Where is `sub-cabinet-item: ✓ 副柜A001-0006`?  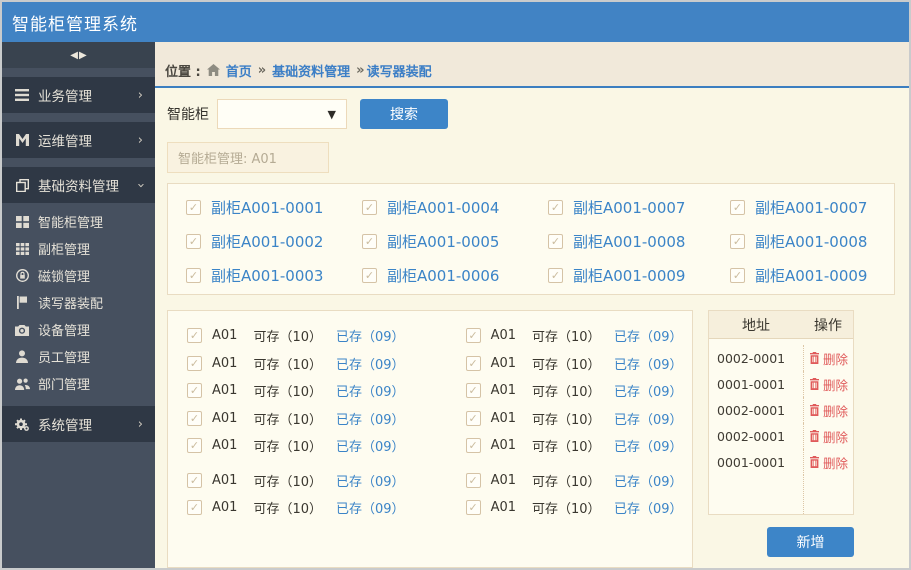 sub-cabinet-item: ✓ 副柜A001-0006 is located at coordinates (455, 275).